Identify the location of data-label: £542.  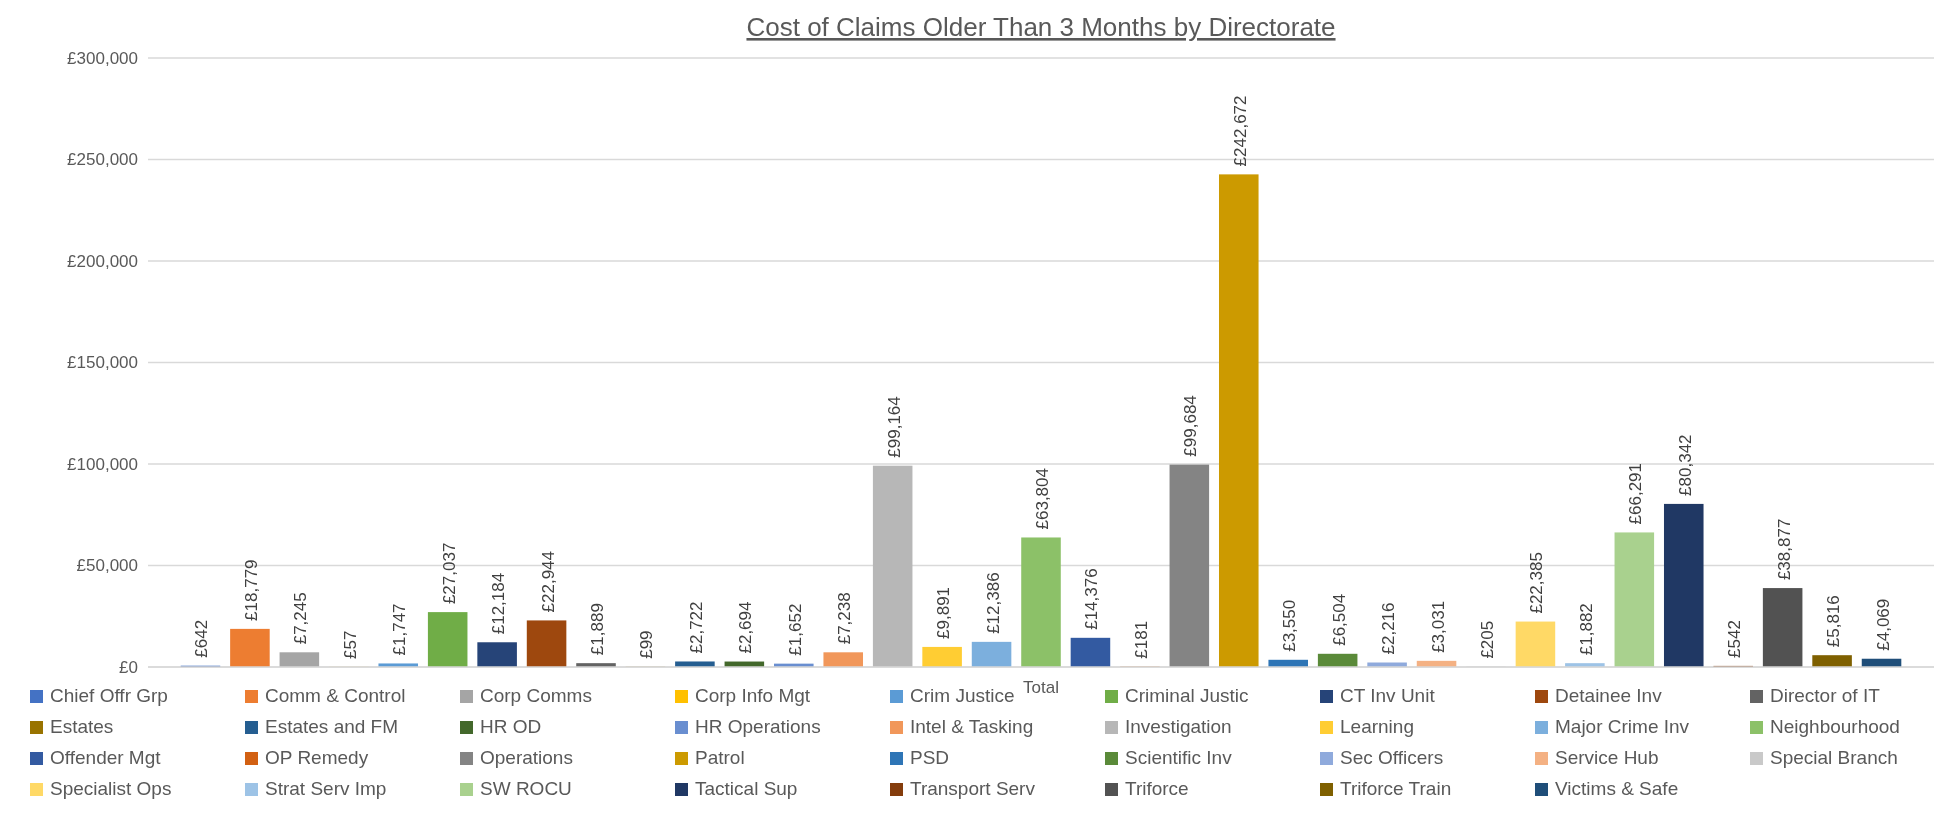
(1735, 639).